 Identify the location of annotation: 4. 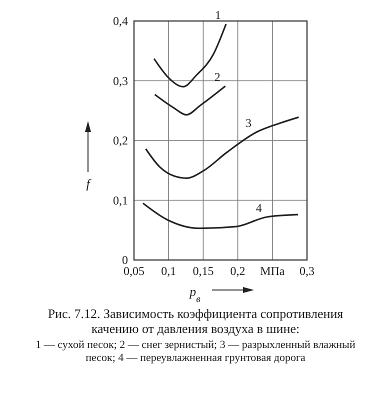
(259, 207).